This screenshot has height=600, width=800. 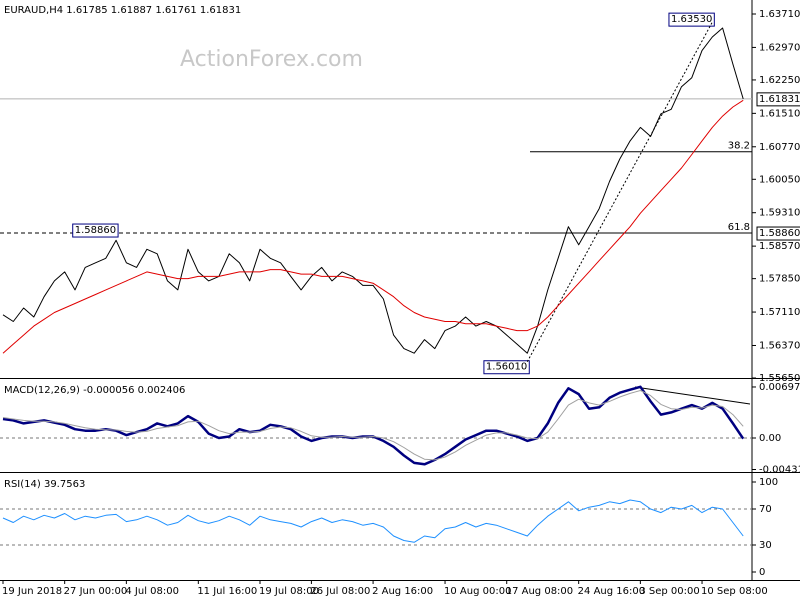 What do you see at coordinates (477, 591) in the screenshot?
I see `x-tick-label: 10 Aug 00:00` at bounding box center [477, 591].